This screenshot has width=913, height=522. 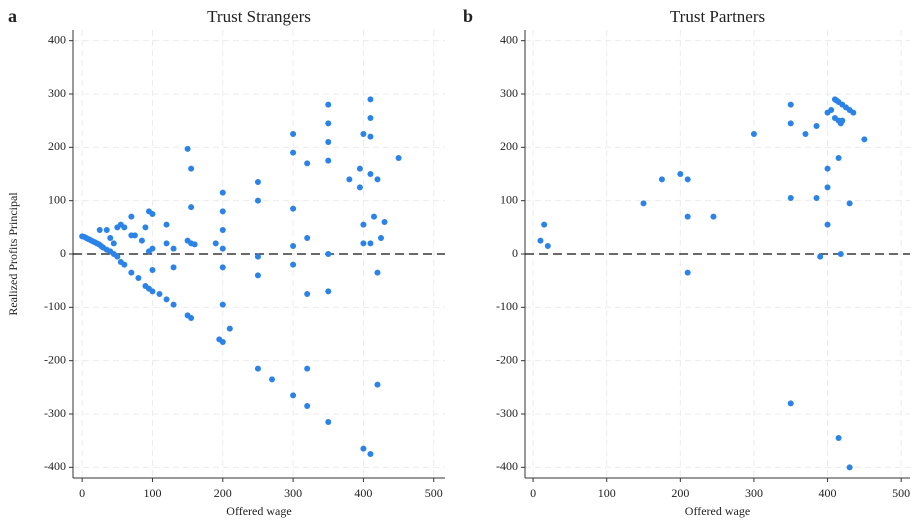 I want to click on y-tick-label: 300, so click(x=509, y=93).